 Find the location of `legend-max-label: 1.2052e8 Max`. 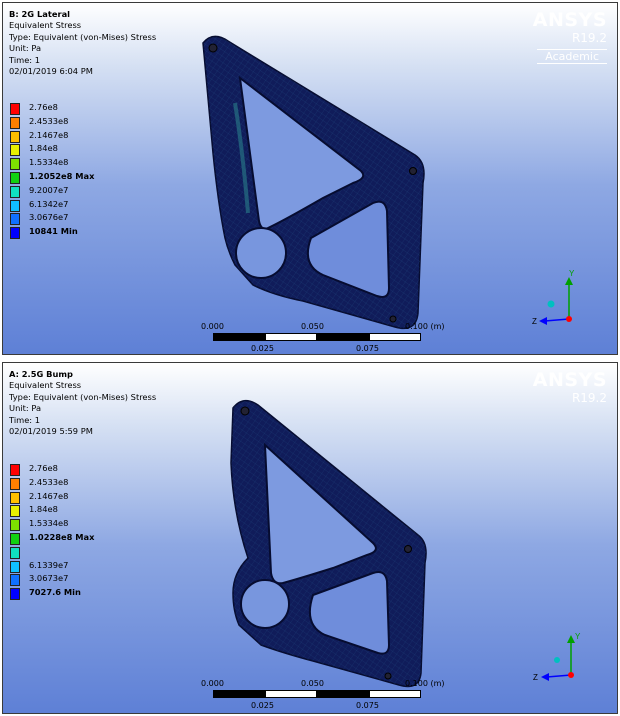

legend-max-label: 1.2052e8 Max is located at coordinates (62, 175).